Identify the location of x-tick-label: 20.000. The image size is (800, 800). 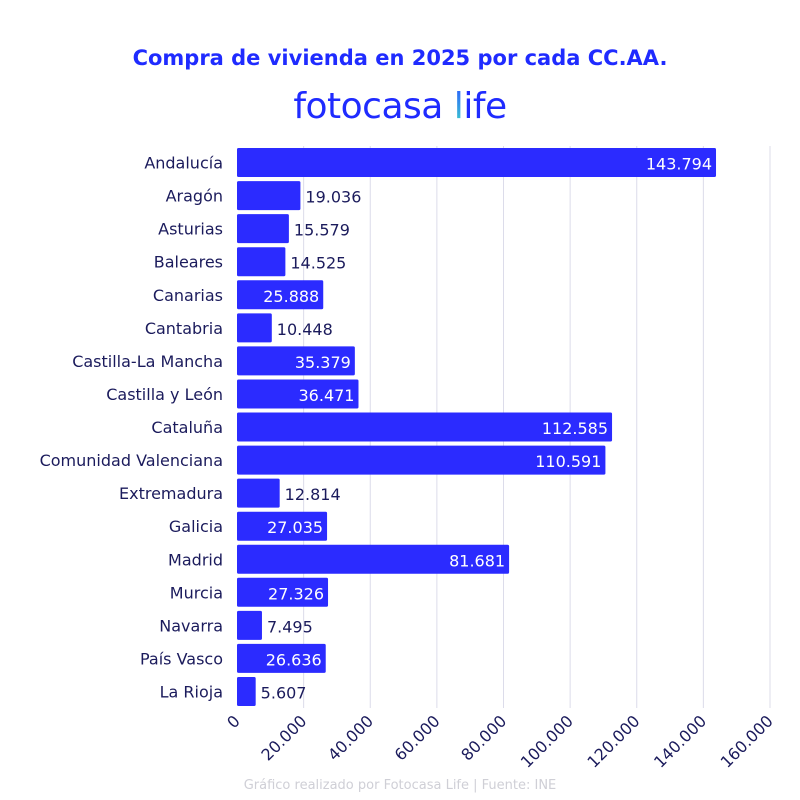
(283, 737).